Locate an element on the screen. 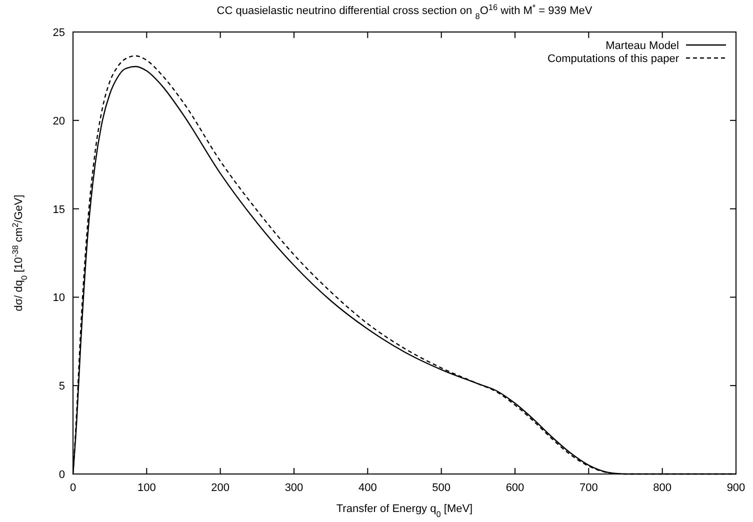 This screenshot has height=522, width=753. y-tick-label: 15 is located at coordinates (58, 210).